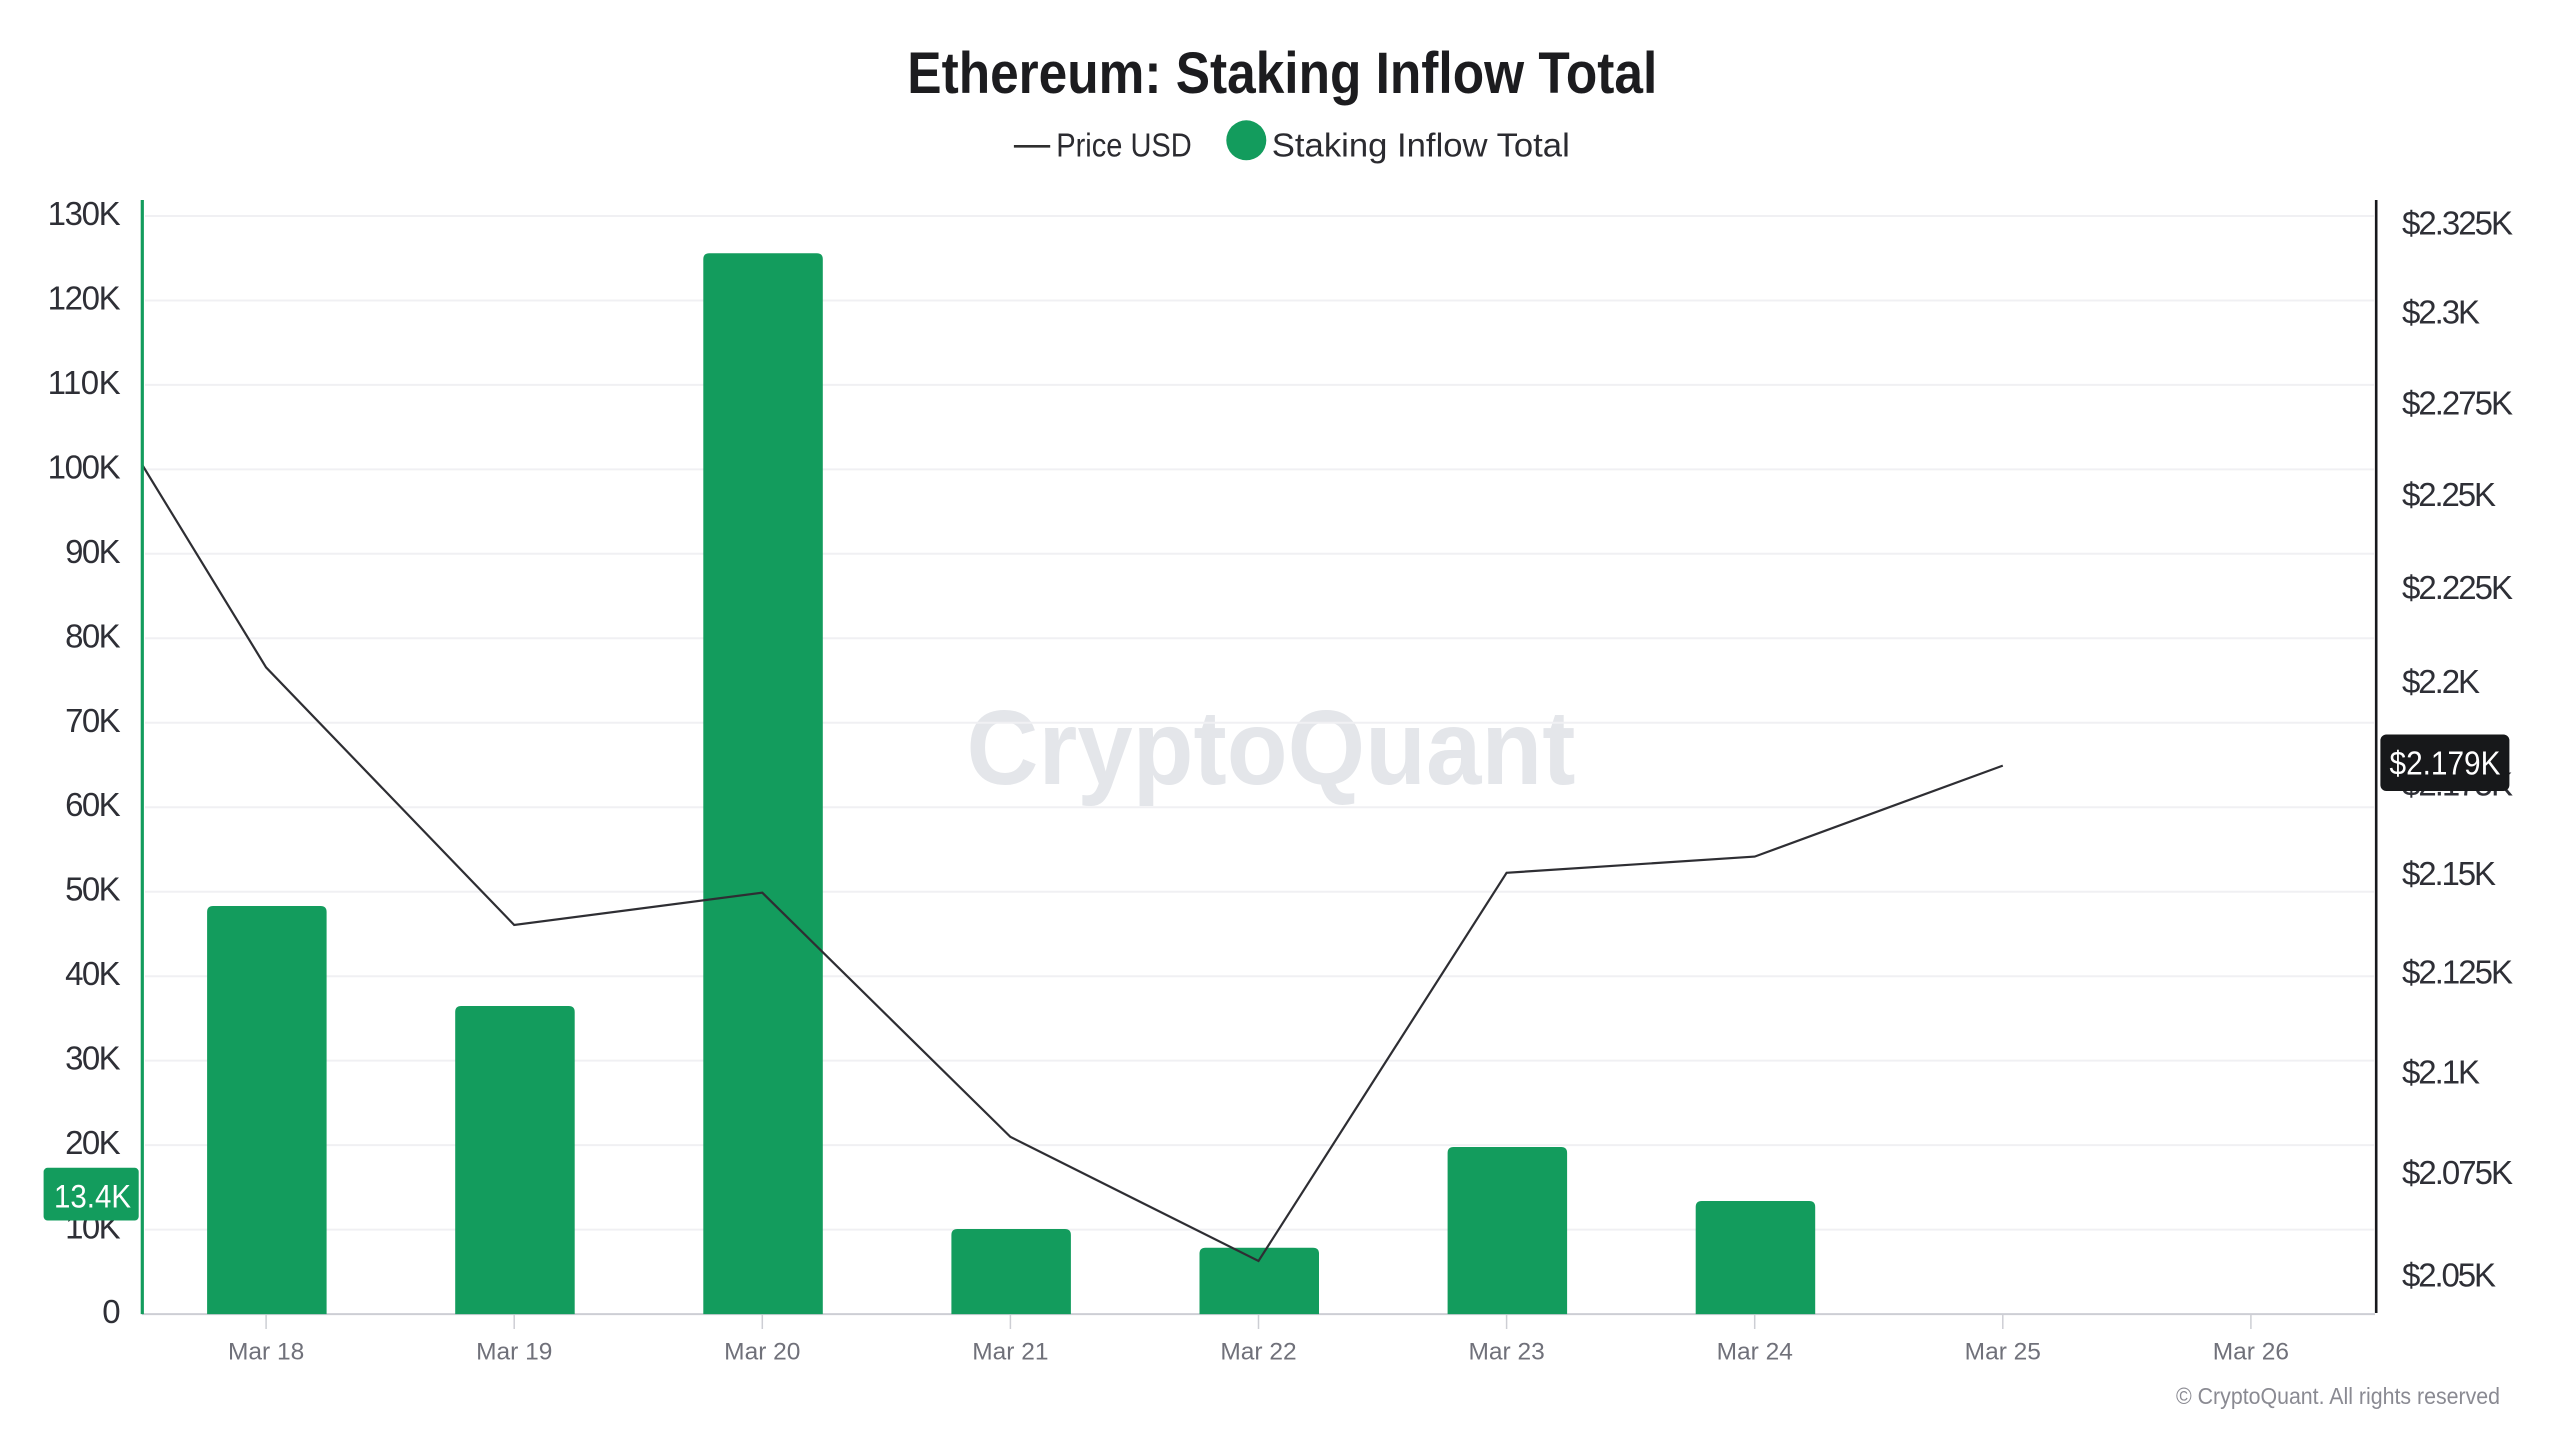 Image resolution: width=2560 pixels, height=1440 pixels. What do you see at coordinates (111, 1311) in the screenshot?
I see `svg-text: 0` at bounding box center [111, 1311].